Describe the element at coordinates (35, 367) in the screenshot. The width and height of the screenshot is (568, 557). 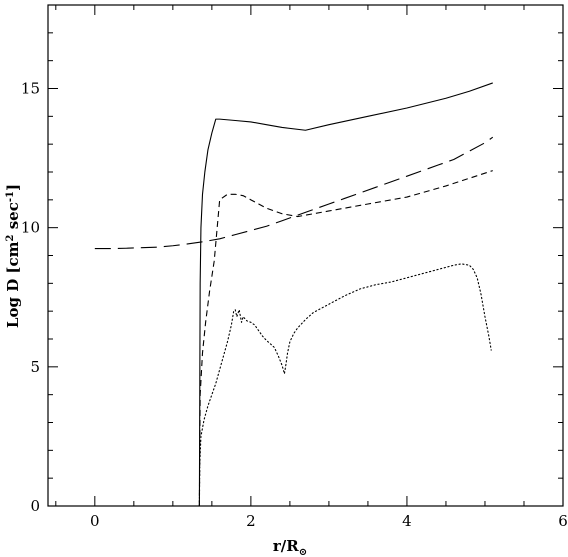
I see `y-tick-label: 5` at that location.